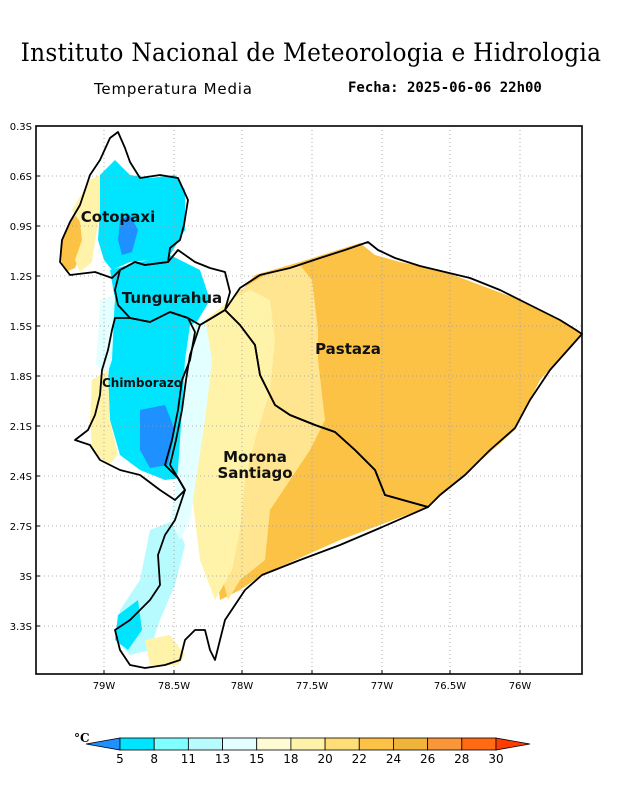 Image resolution: width=618 pixels, height=800 pixels. I want to click on colorbar: °C 5 8 11 13 15 18 20 22 24 26 28 30, so click(302, 748).